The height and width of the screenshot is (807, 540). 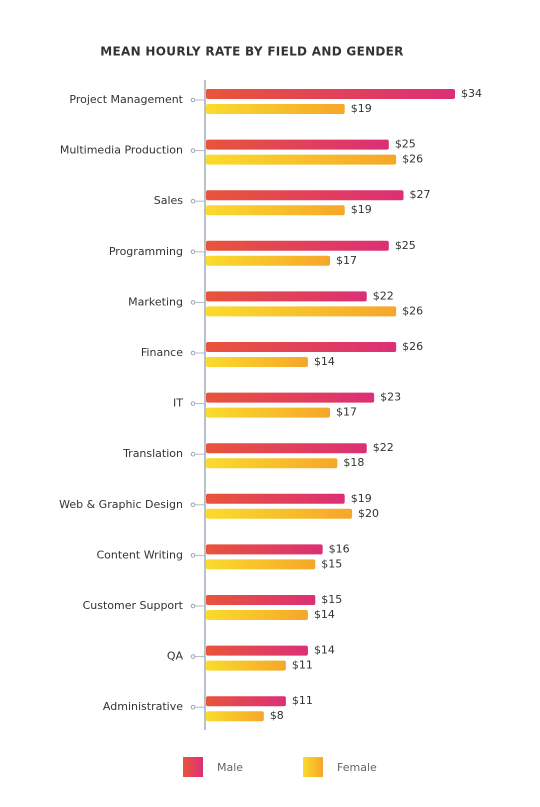 What do you see at coordinates (353, 462) in the screenshot?
I see `value-label: $18` at bounding box center [353, 462].